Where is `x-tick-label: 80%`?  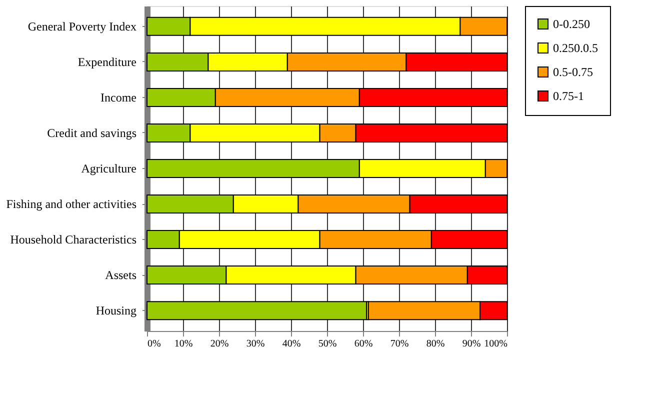 x-tick-label: 80% is located at coordinates (435, 344).